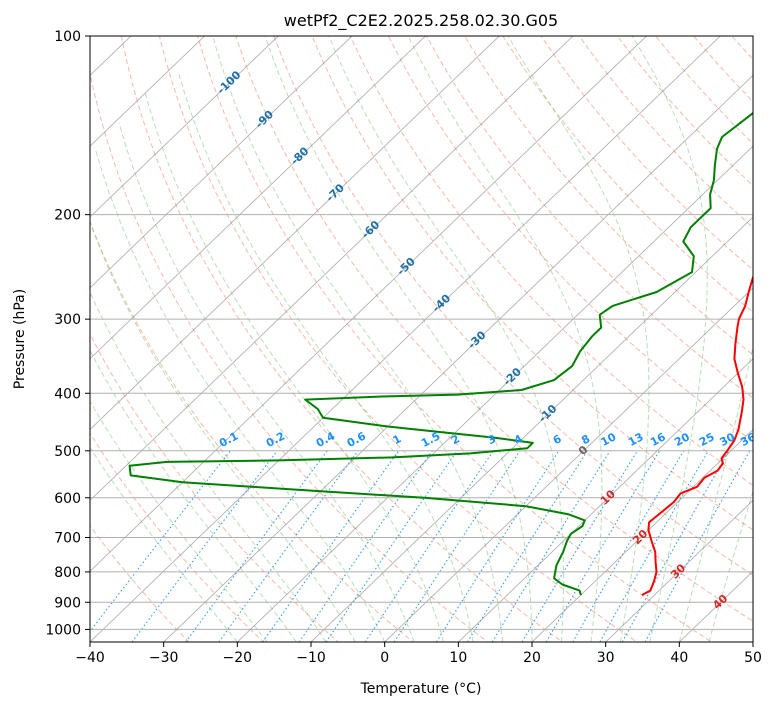 The height and width of the screenshot is (708, 775). I want to click on x-tick-label: 10, so click(458, 658).